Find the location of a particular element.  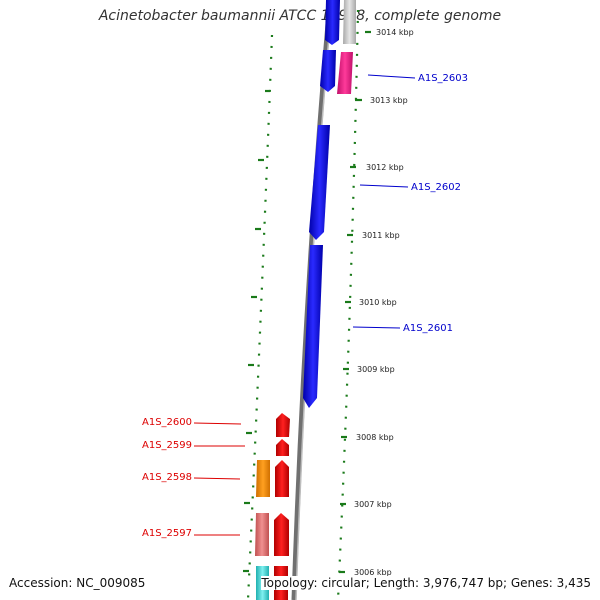

inner-dash-markers is located at coordinates (256, 331).